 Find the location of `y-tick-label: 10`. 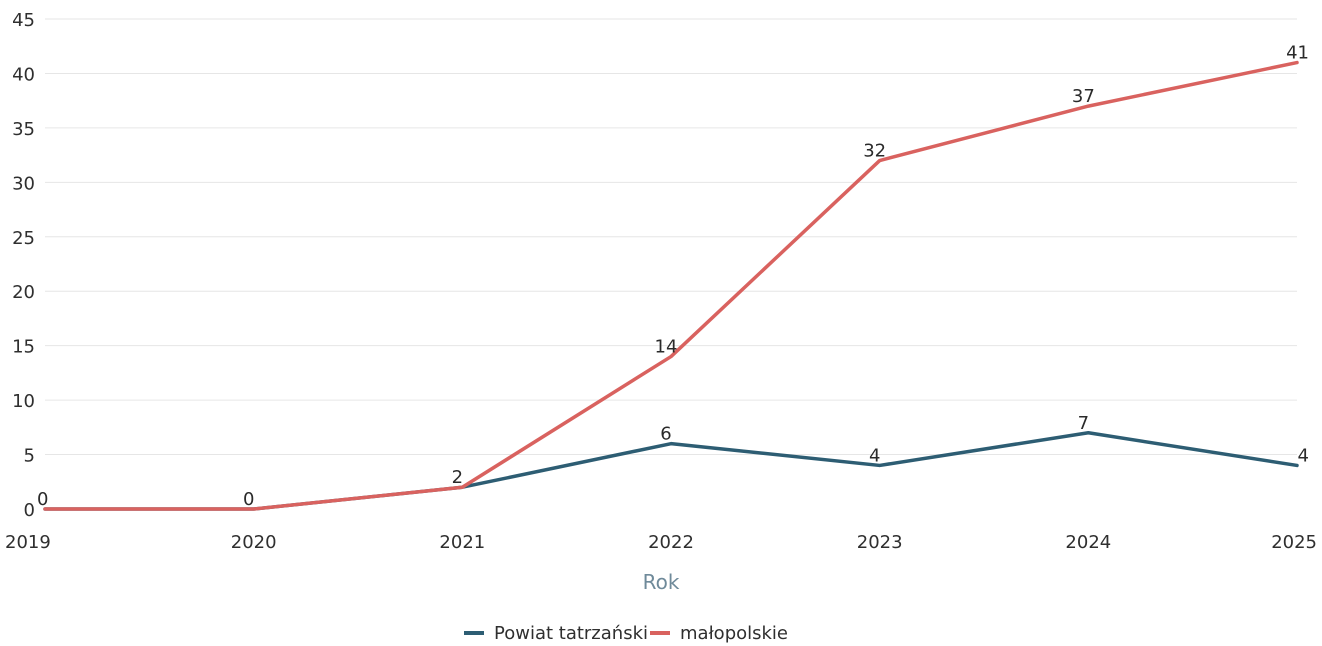

y-tick-label: 10 is located at coordinates (23, 401).